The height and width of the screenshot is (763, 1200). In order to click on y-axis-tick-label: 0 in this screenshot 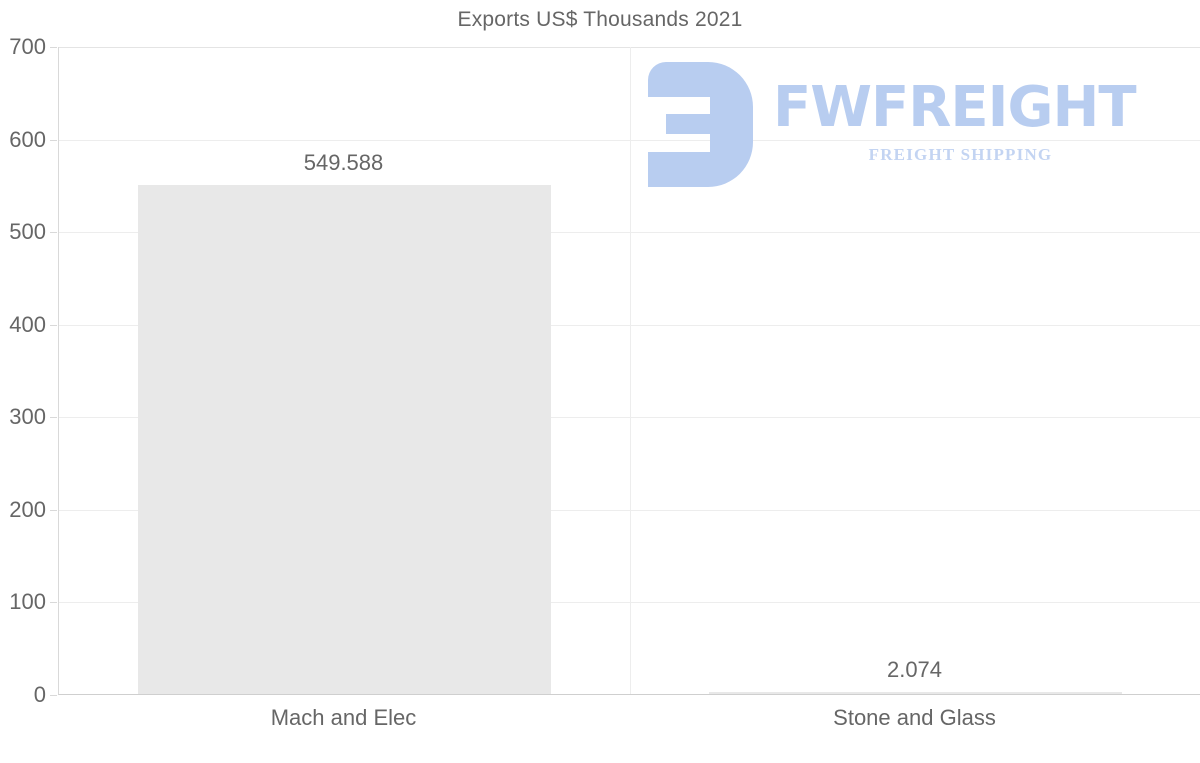, I will do `click(39, 694)`.